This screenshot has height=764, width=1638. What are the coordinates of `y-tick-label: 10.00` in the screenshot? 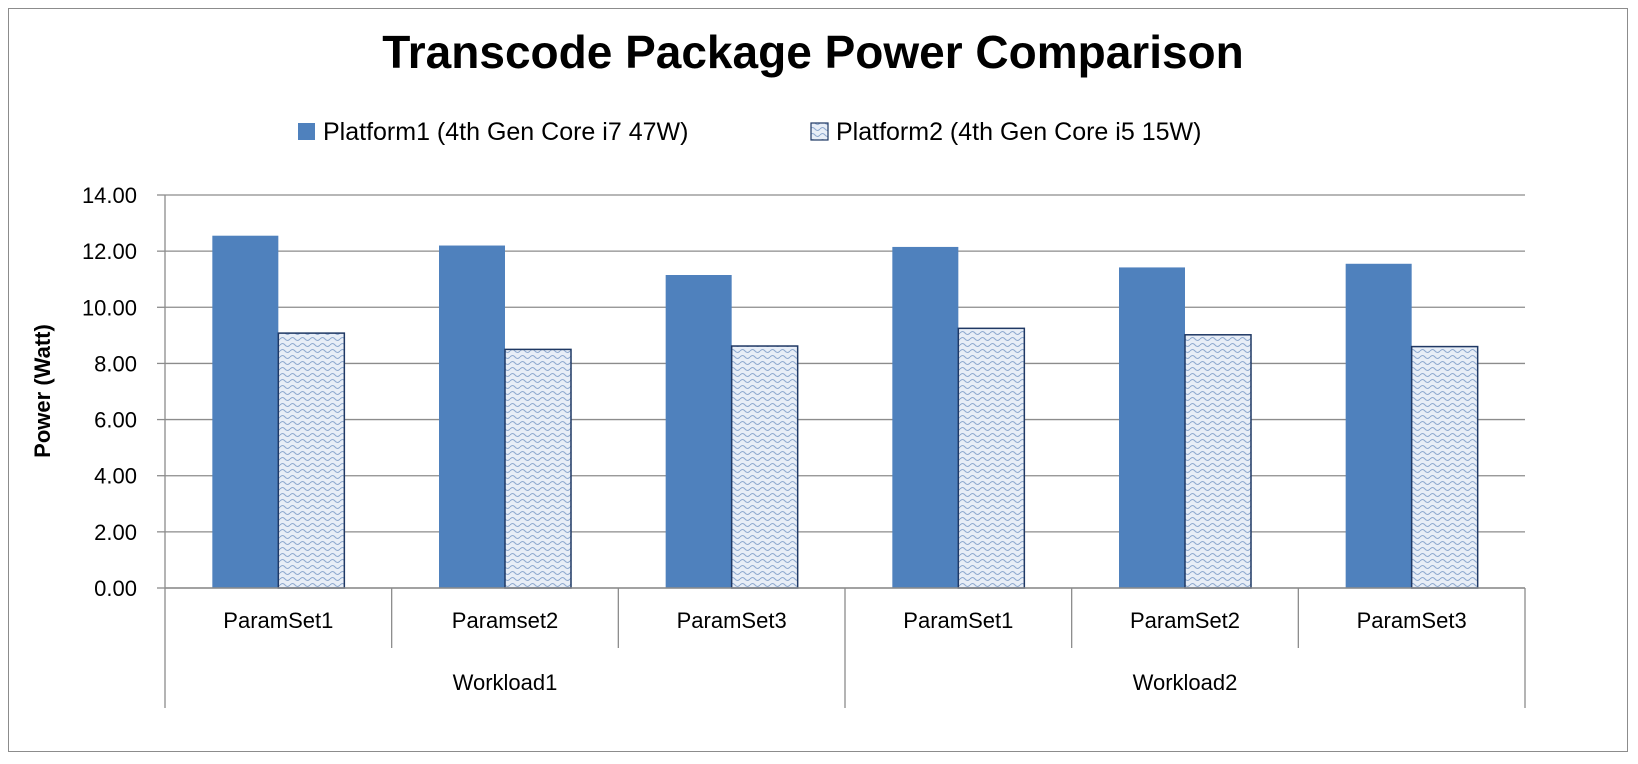 It's located at (109, 307).